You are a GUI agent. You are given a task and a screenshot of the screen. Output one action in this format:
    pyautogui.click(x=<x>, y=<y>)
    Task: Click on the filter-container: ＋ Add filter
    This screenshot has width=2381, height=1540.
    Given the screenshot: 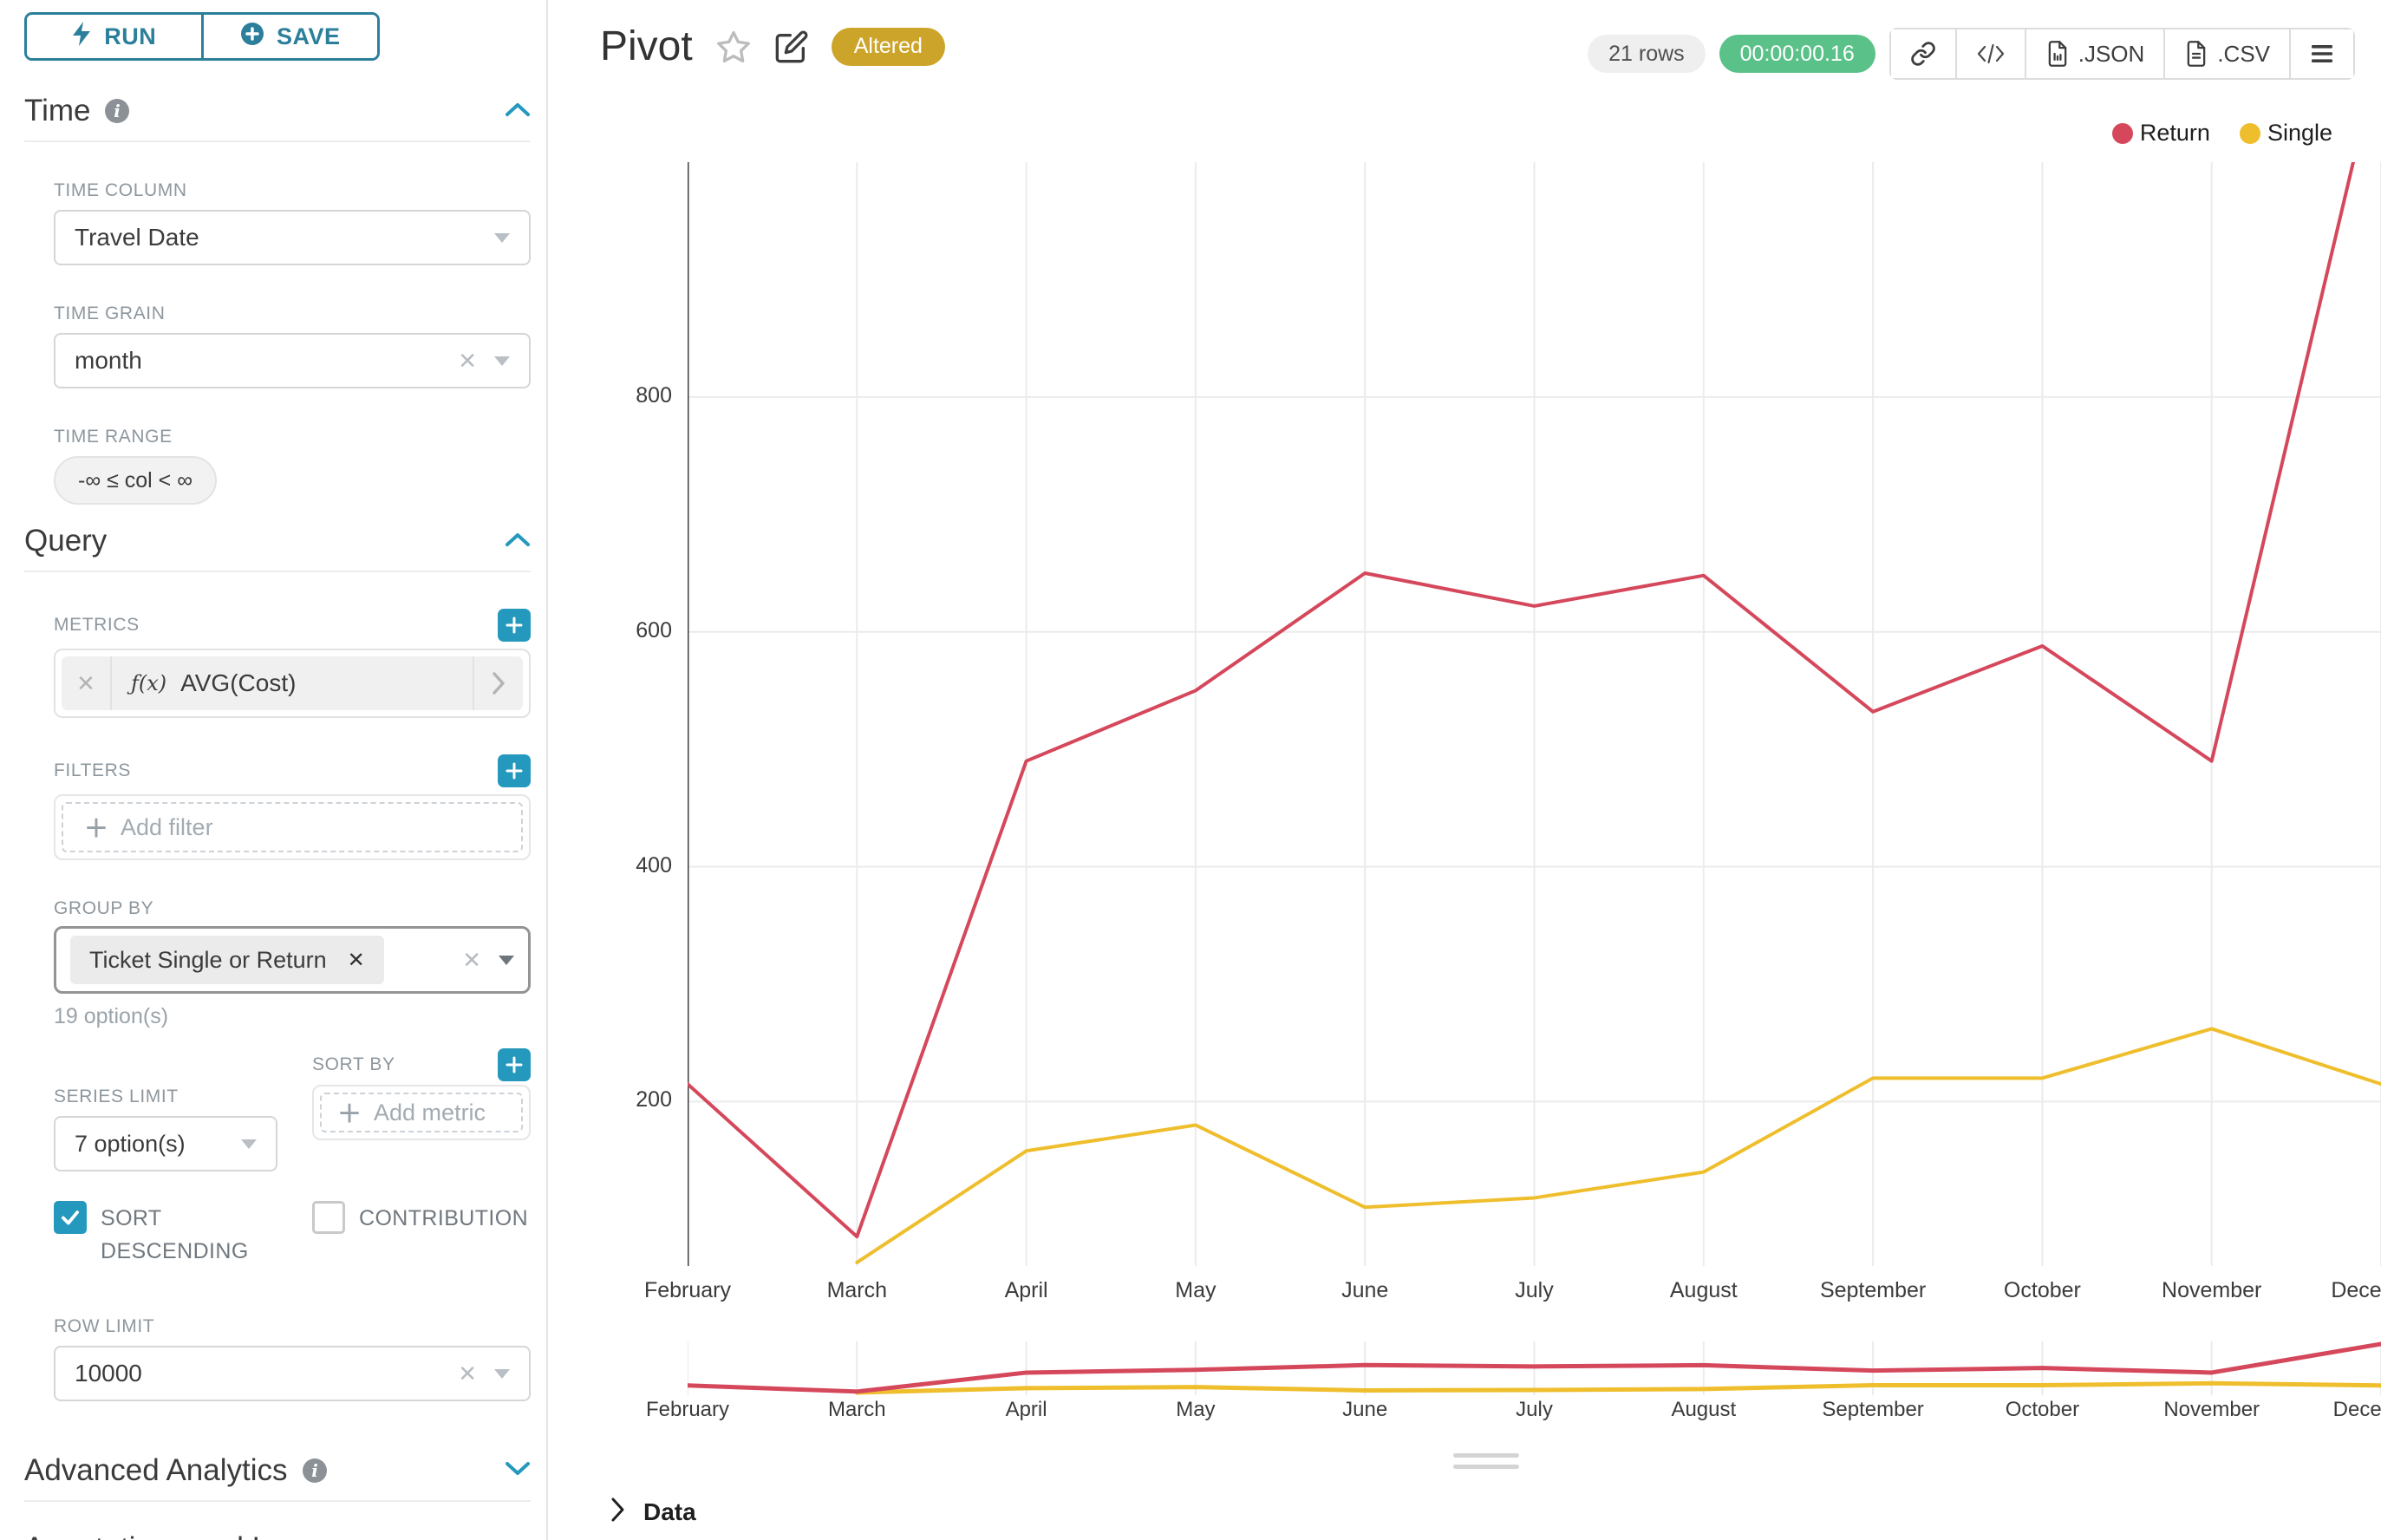 What is the action you would take?
    pyautogui.click(x=292, y=827)
    